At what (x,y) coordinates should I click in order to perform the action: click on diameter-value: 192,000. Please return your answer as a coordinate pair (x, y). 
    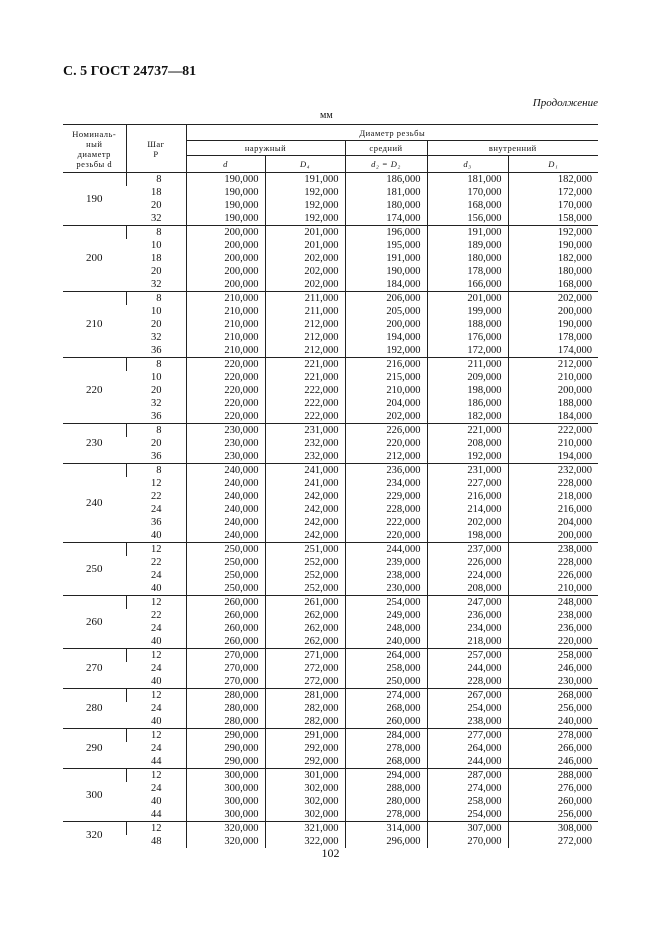
    Looking at the image, I should click on (467, 457).